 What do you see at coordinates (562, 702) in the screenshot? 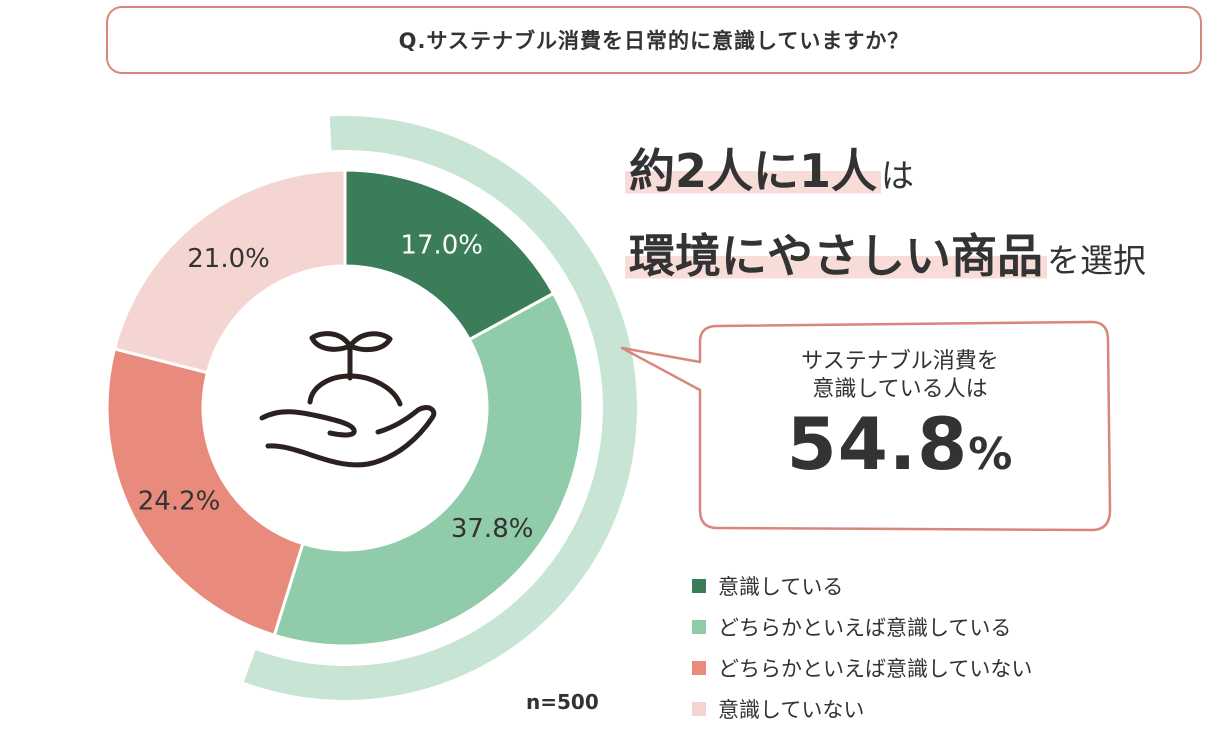
I see `sample-size: n=500` at bounding box center [562, 702].